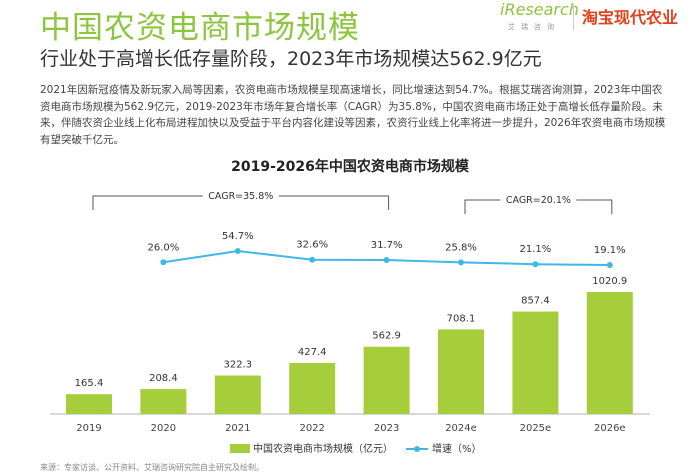  What do you see at coordinates (386, 336) in the screenshot?
I see `bar-label: 562.9` at bounding box center [386, 336].